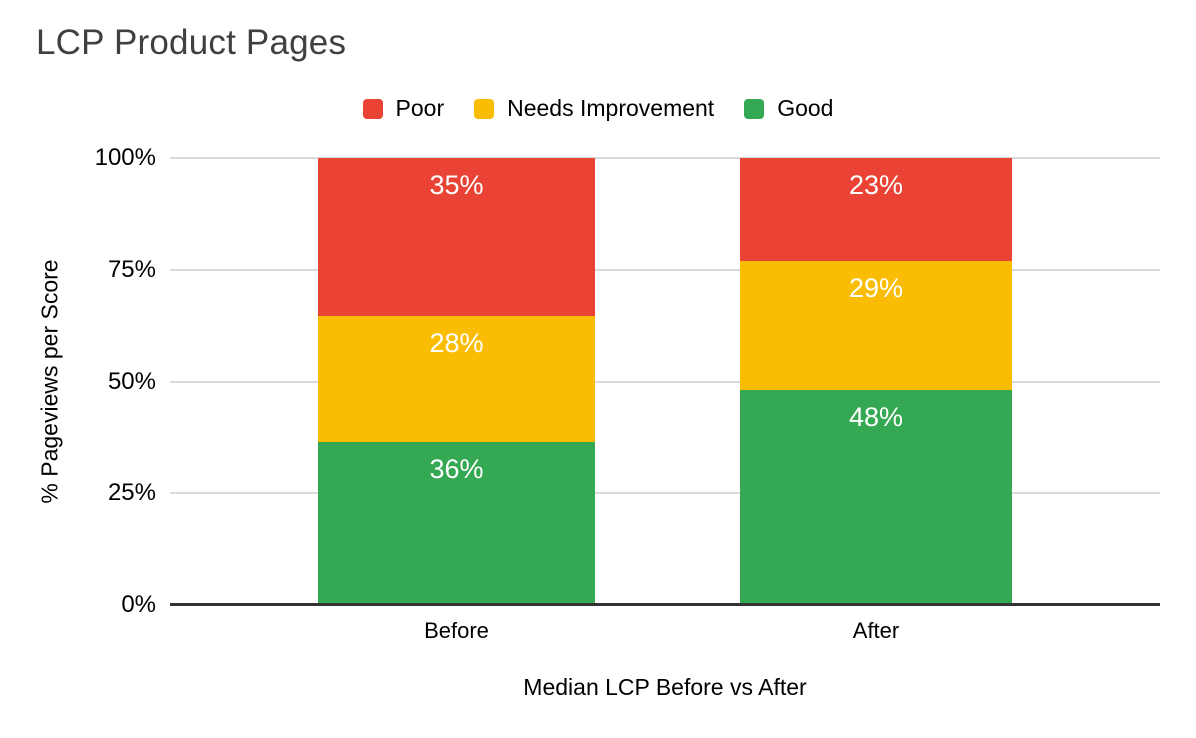 The height and width of the screenshot is (738, 1196). Describe the element at coordinates (456, 343) in the screenshot. I see `data-label: 28%` at that location.